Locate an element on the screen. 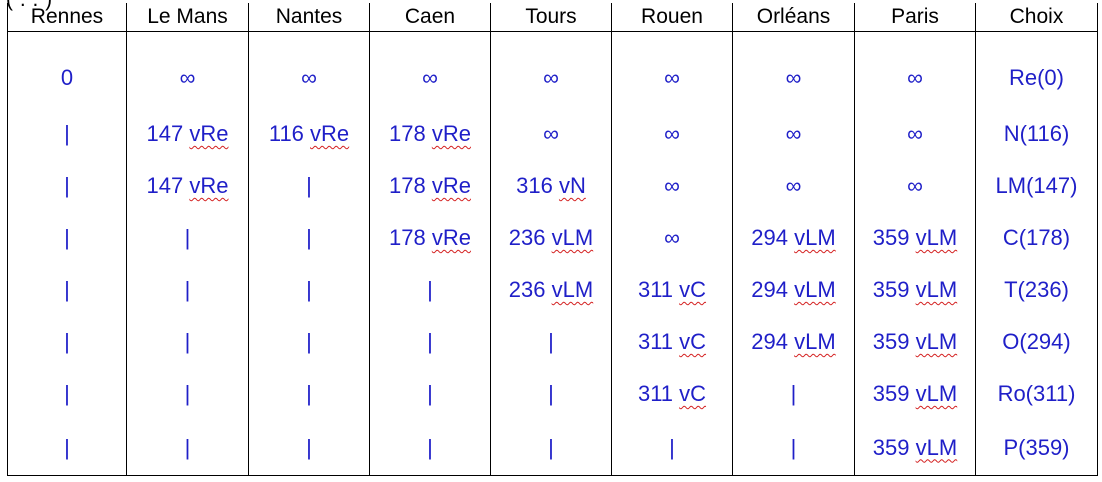 The width and height of the screenshot is (1102, 482). choice-value: Ro(311) is located at coordinates (1036, 393).